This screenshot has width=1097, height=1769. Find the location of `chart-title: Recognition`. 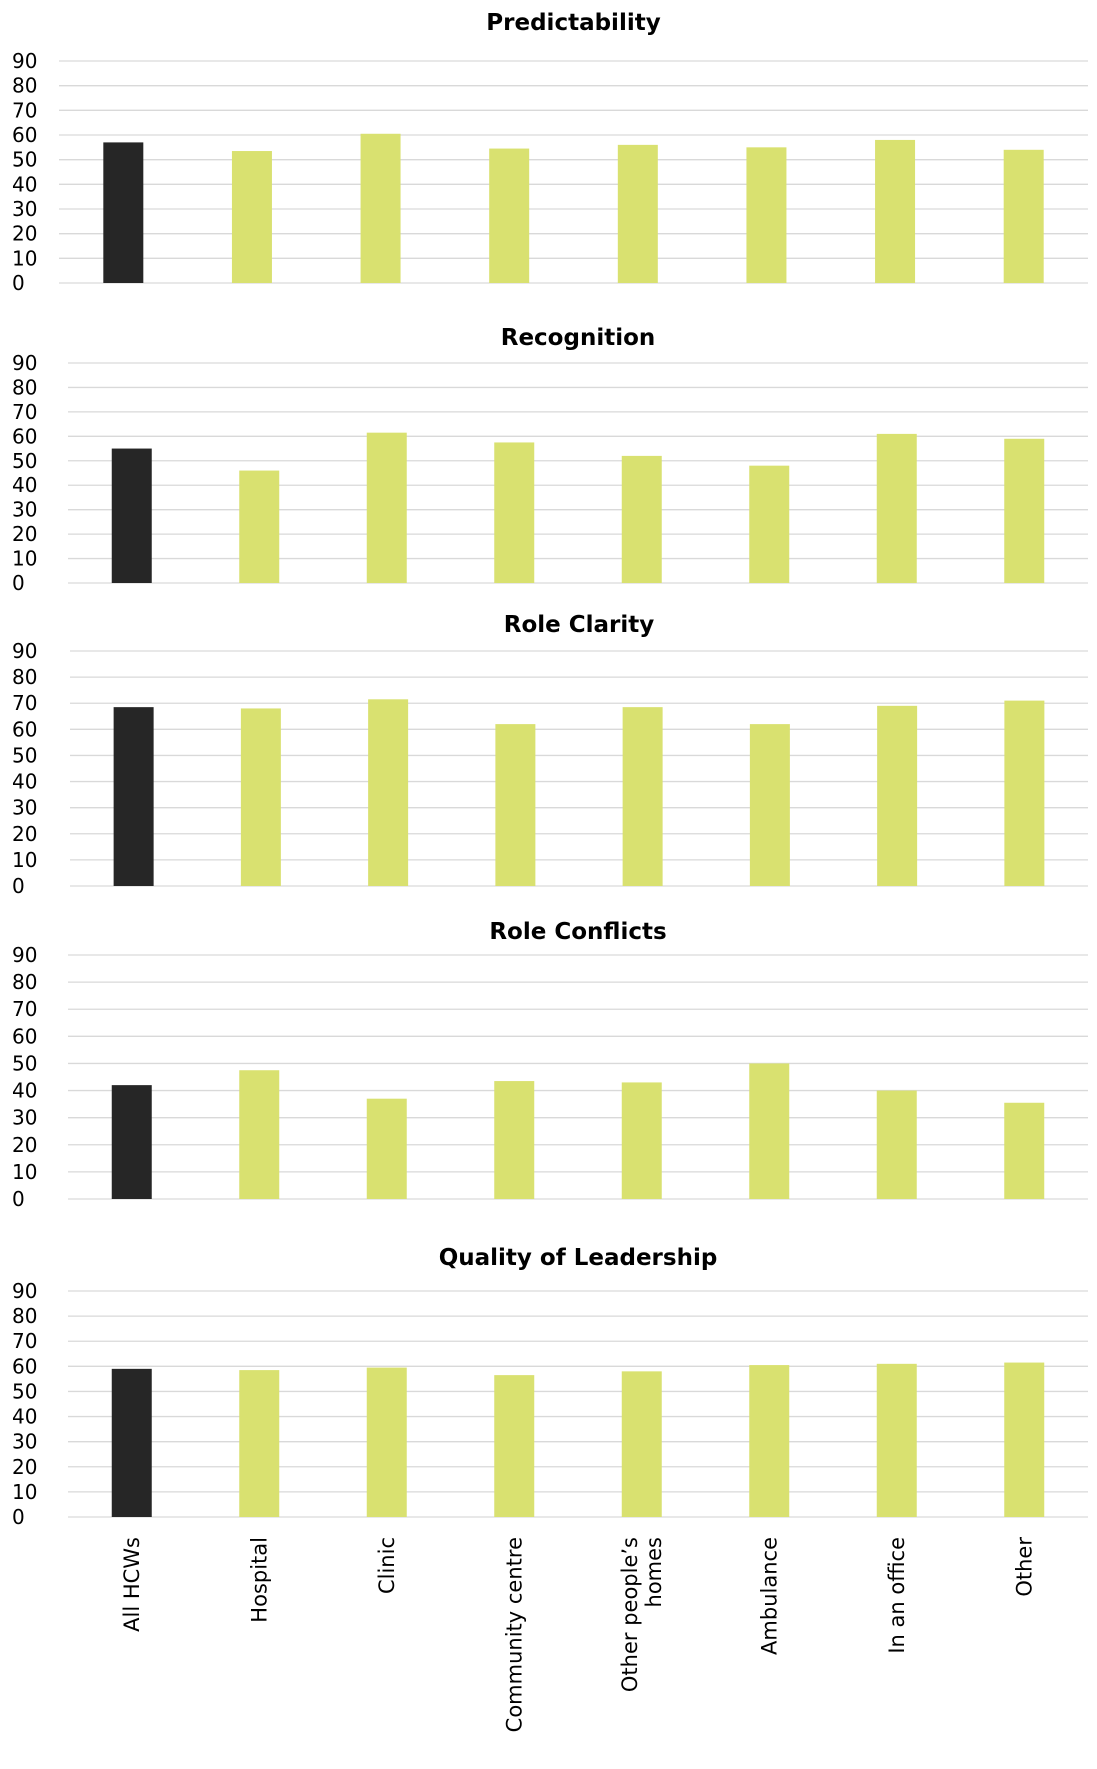

chart-title: Recognition is located at coordinates (578, 338).